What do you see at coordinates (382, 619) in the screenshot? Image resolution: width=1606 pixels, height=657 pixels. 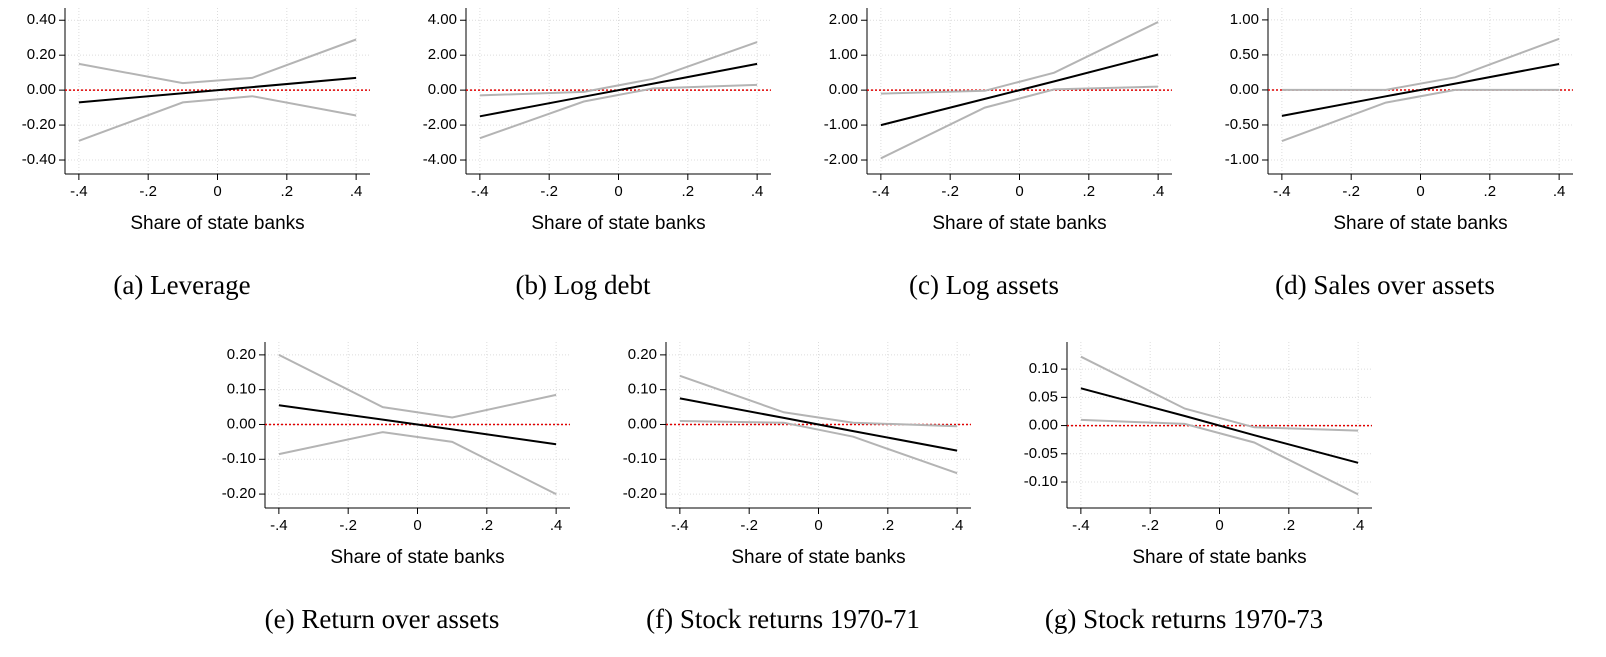 I see `caption: (e) Return over assets` at bounding box center [382, 619].